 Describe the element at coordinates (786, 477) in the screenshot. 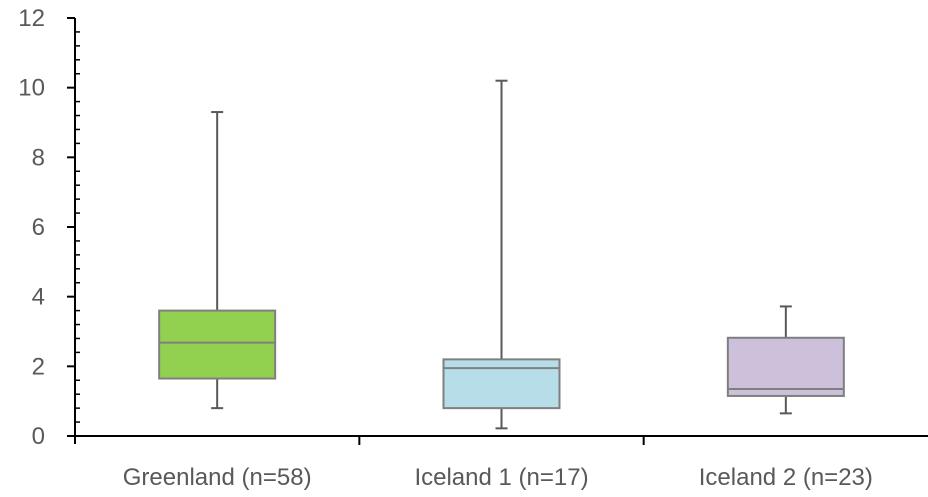

I see `x-category-label: Iceland 2 (n=23)` at that location.